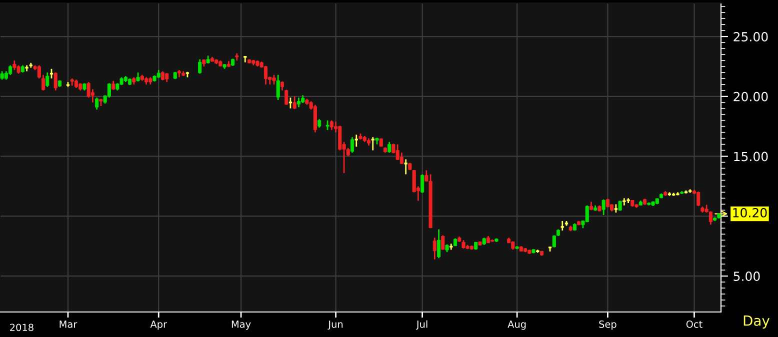 This screenshot has height=337, width=778. Describe the element at coordinates (607, 325) in the screenshot. I see `x-tick-label: Sep` at that location.